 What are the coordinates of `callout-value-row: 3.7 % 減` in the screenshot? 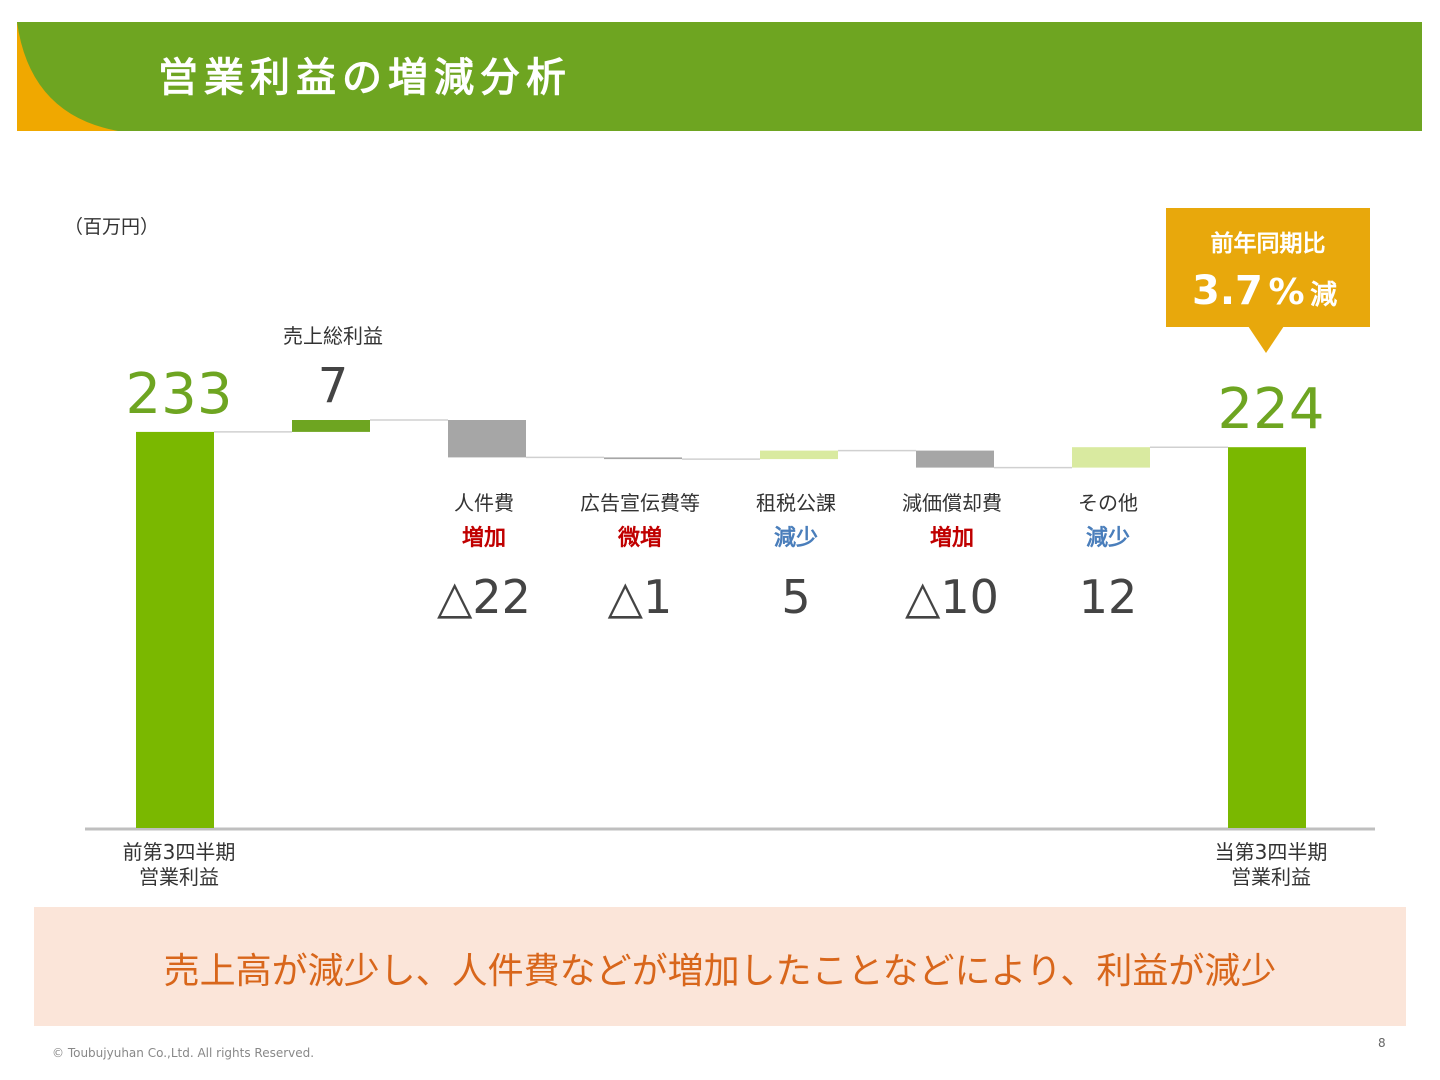 It's located at (1264, 291).